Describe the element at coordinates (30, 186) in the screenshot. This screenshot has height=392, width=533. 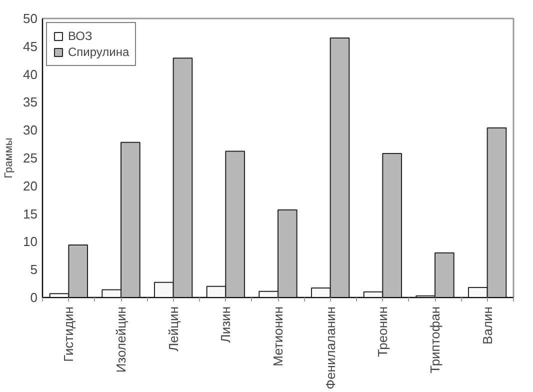
I see `y-tick-label: 20` at that location.